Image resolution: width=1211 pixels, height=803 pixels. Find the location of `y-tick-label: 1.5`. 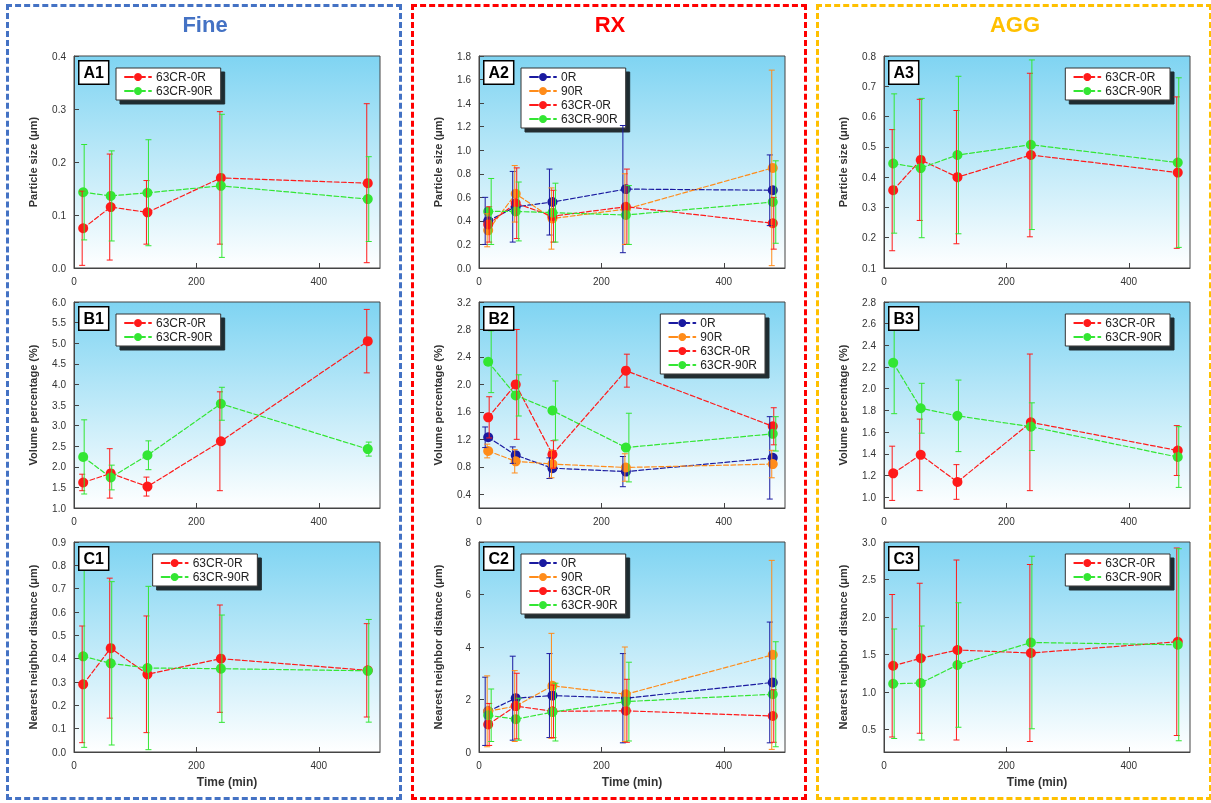

y-tick-label: 1.5 is located at coordinates (59, 487).